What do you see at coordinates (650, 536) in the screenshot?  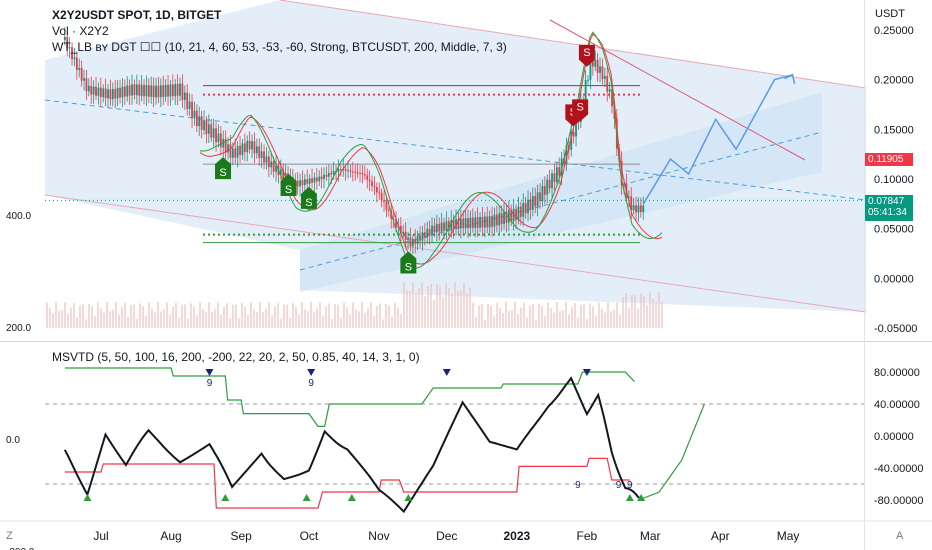 I see `time-axis-tick: Mar` at bounding box center [650, 536].